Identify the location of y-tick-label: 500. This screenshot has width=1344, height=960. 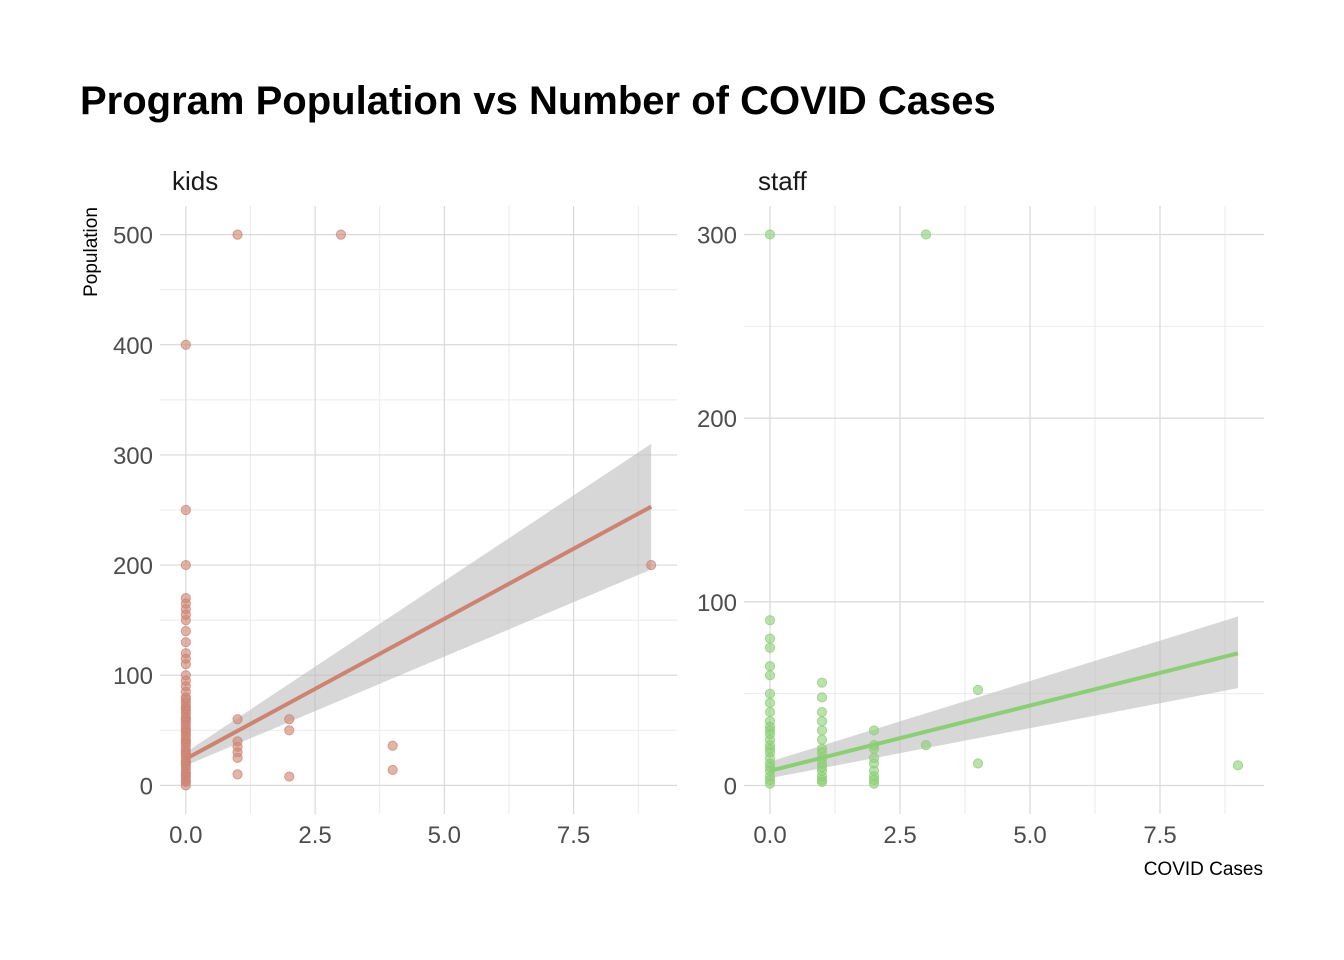
(133, 236).